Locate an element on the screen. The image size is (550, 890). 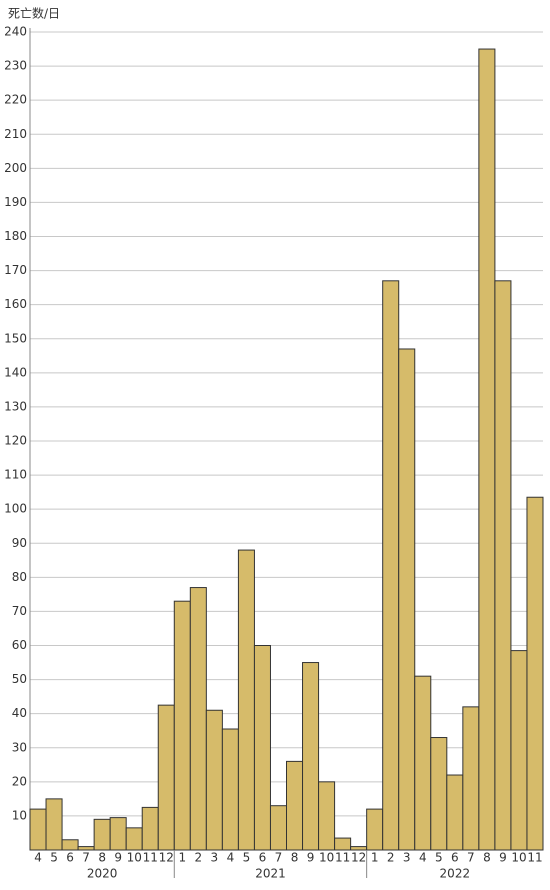
y-tick-label: 80 is located at coordinates (19, 577).